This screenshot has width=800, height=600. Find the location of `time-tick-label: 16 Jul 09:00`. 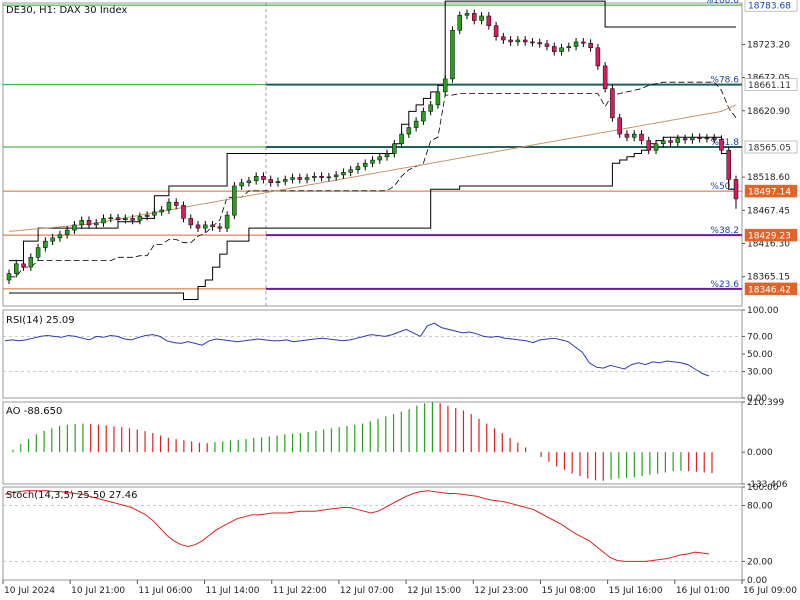

time-tick-label: 16 Jul 09:00 is located at coordinates (770, 591).